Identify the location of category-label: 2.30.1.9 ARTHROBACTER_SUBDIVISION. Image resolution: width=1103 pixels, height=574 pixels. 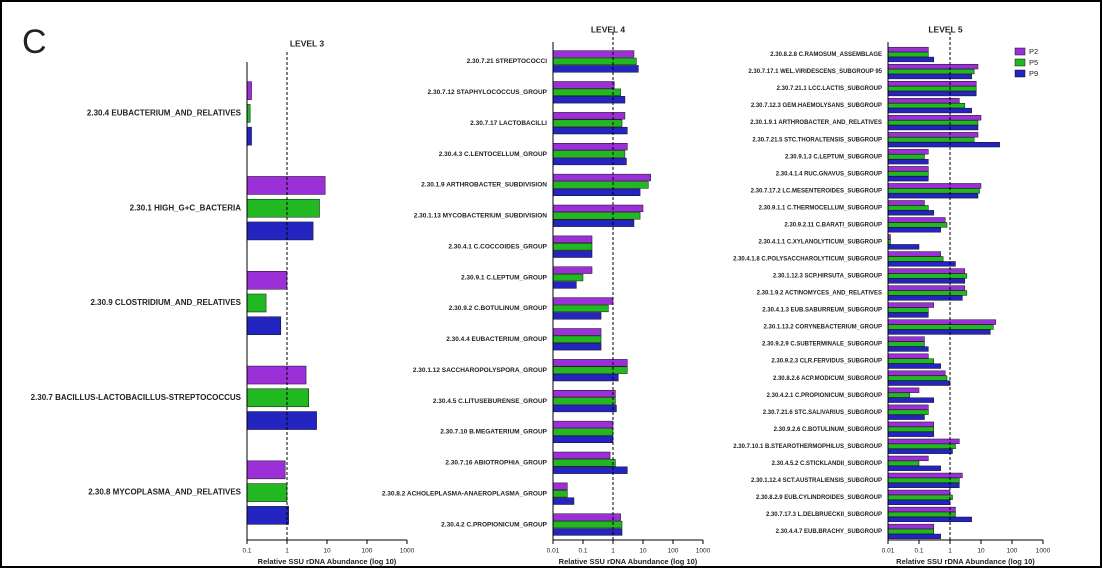
(484, 185).